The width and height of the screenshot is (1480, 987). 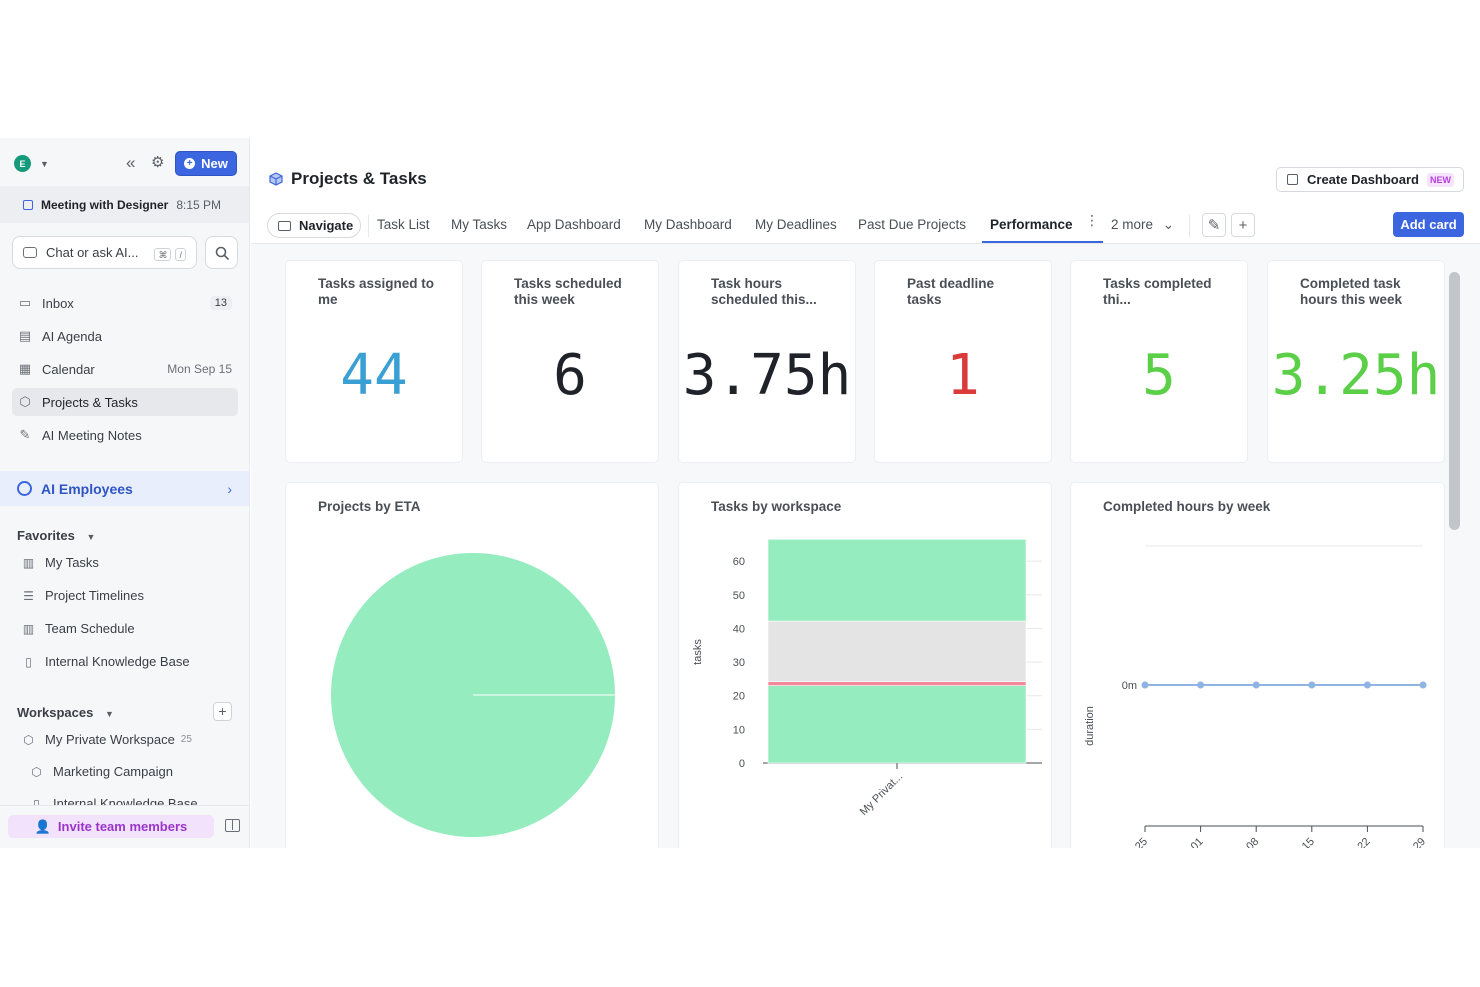 What do you see at coordinates (912, 224) in the screenshot?
I see `tab-past-due-projects: Past Due Projects` at bounding box center [912, 224].